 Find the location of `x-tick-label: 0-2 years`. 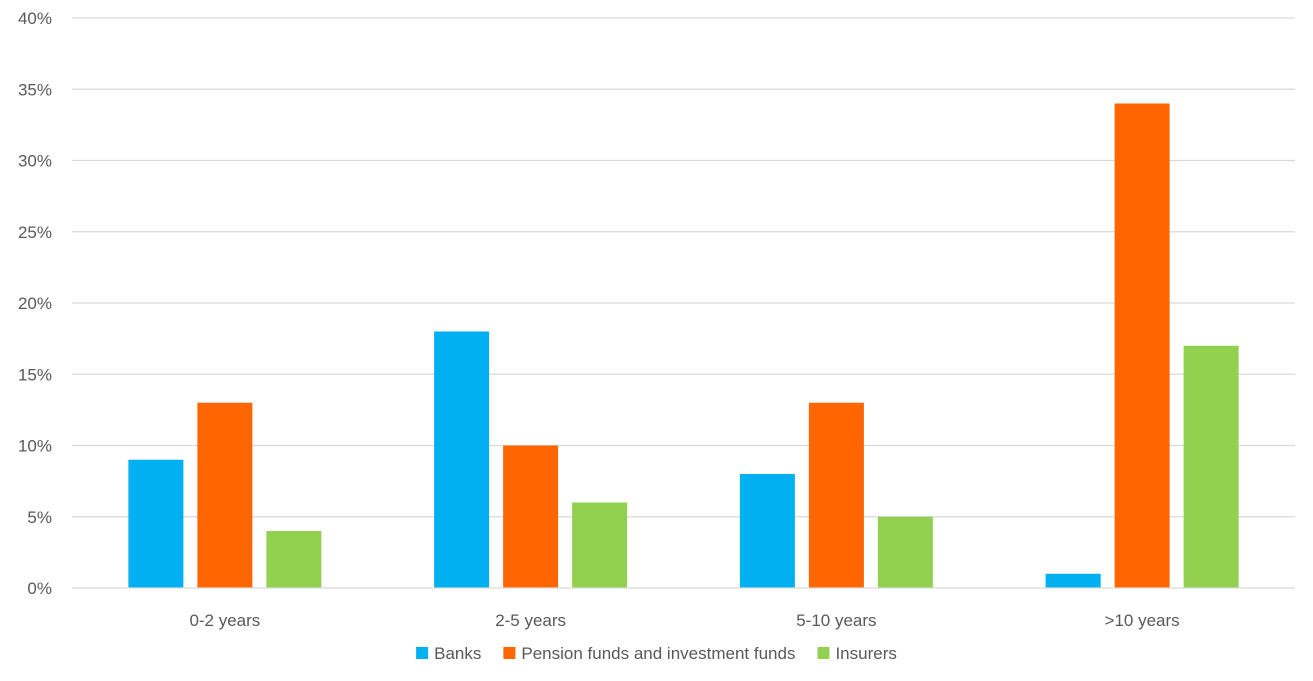

x-tick-label: 0-2 years is located at coordinates (224, 620).